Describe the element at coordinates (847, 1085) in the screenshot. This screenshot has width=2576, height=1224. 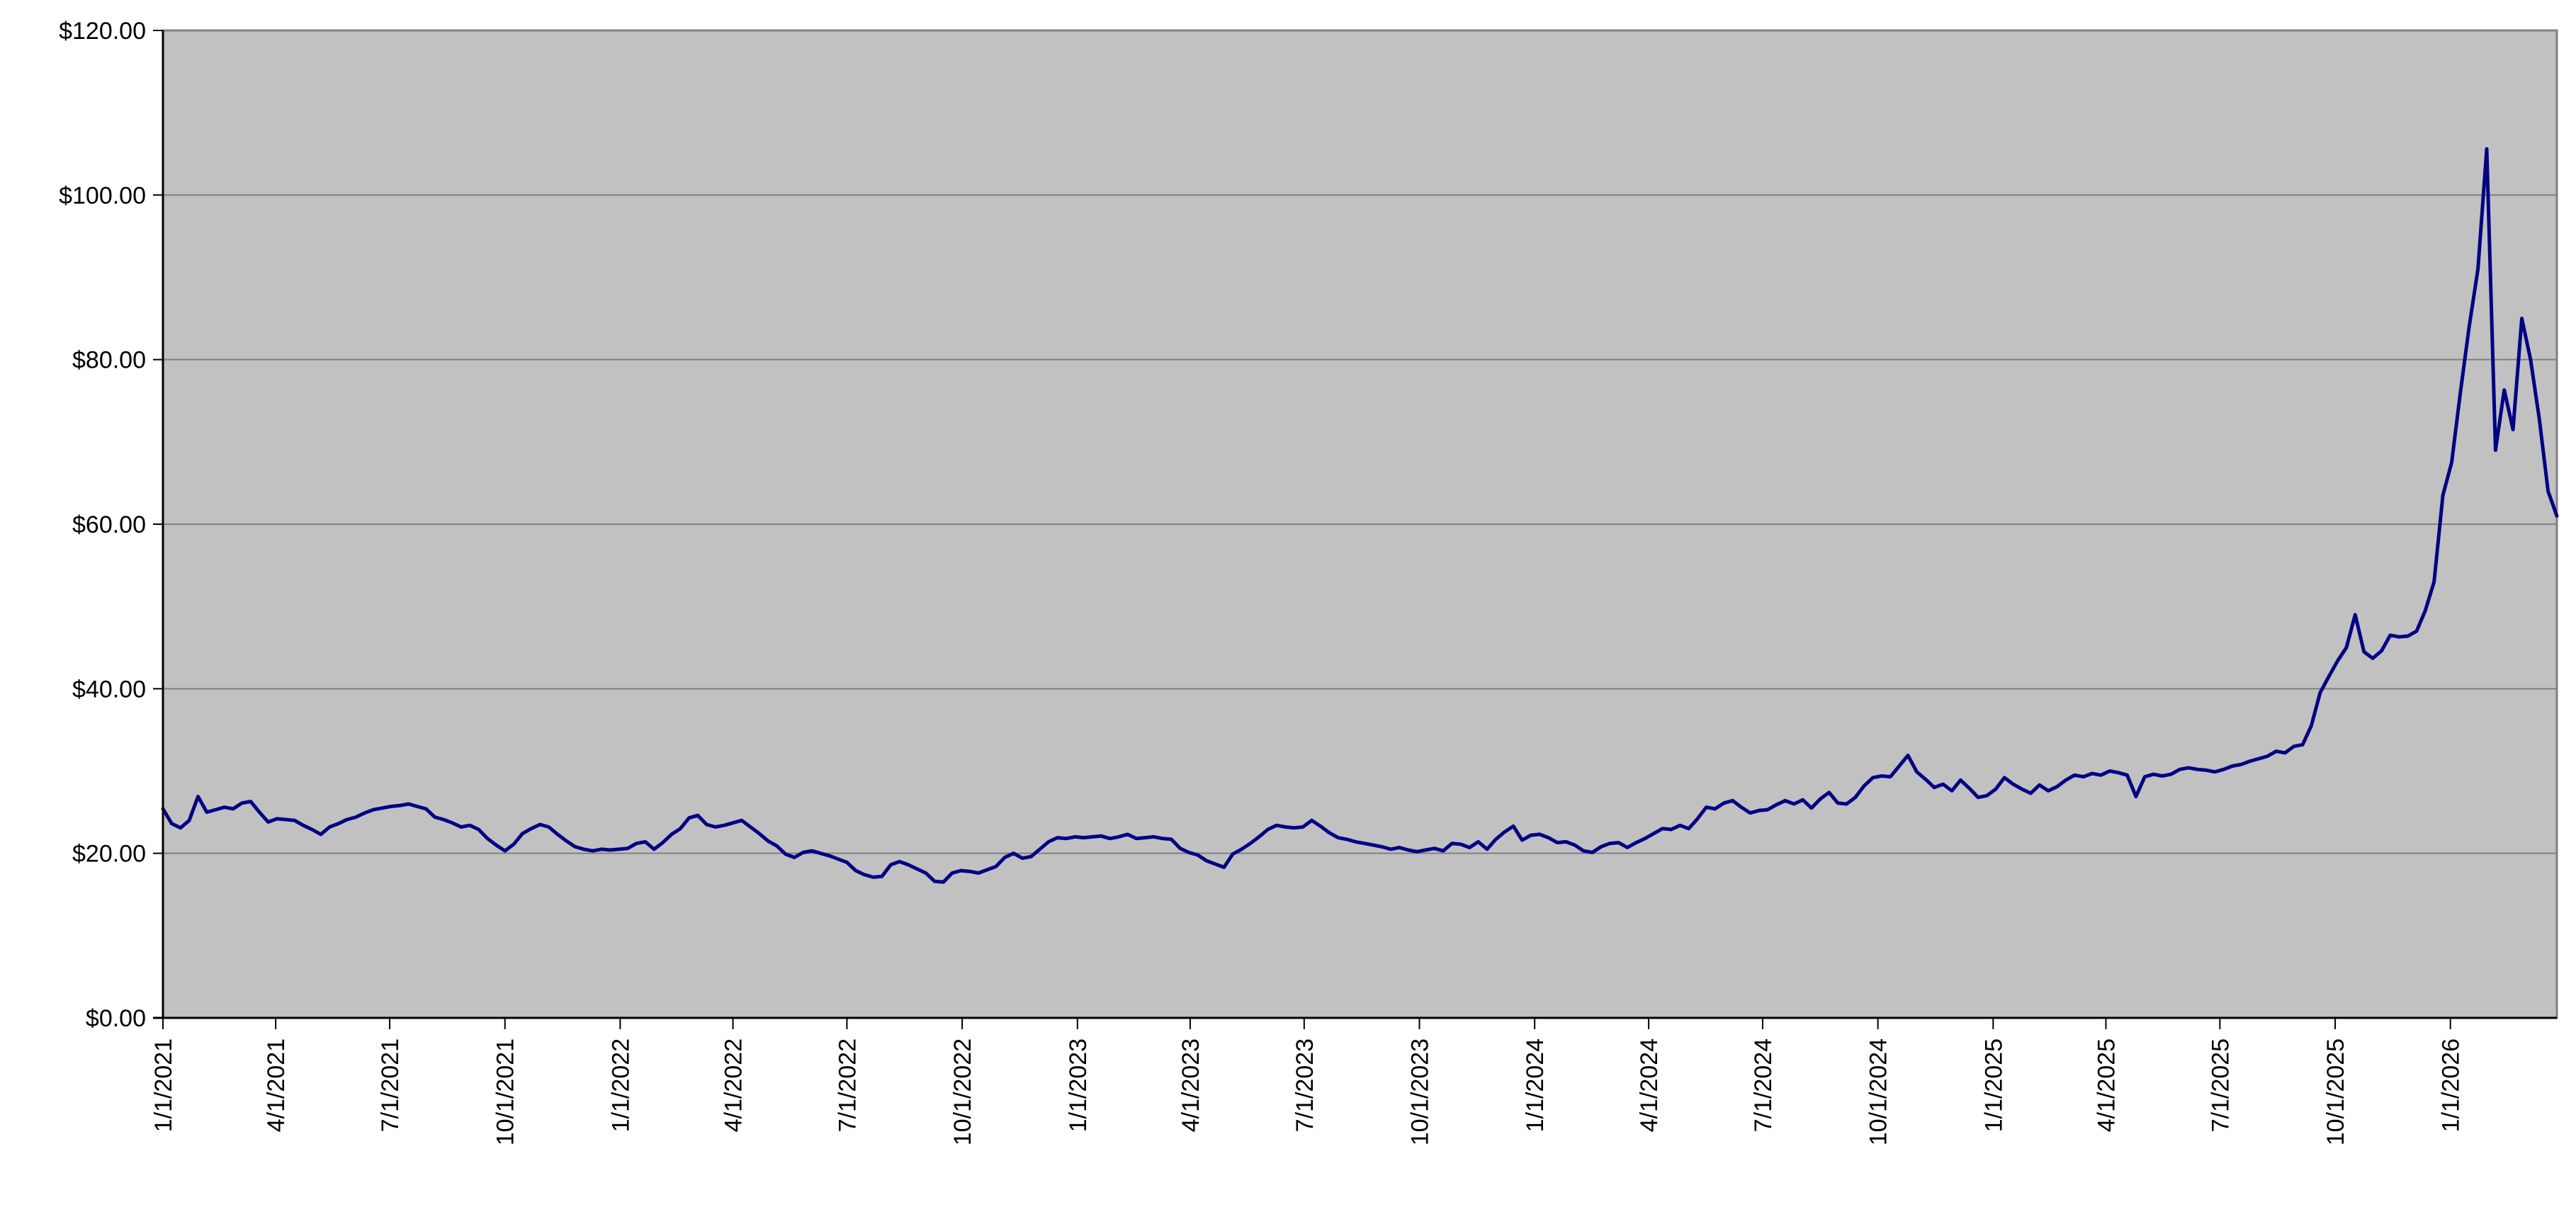
I see `x-axis-tick-label: 7/1/2022` at that location.